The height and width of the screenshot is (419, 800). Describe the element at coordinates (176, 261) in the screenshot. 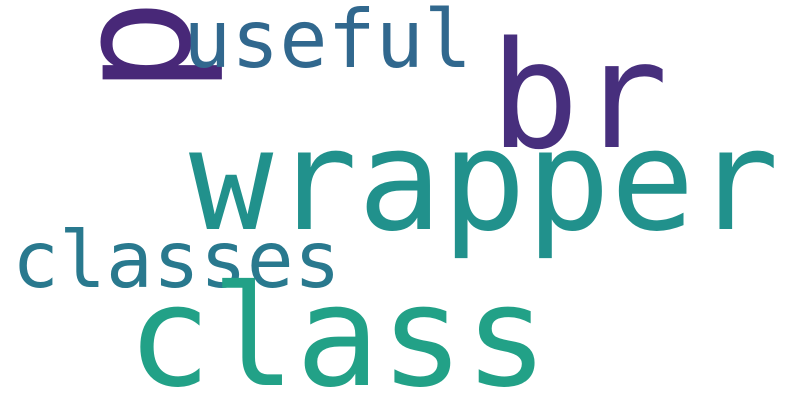

I see `word-classes: classes` at that location.